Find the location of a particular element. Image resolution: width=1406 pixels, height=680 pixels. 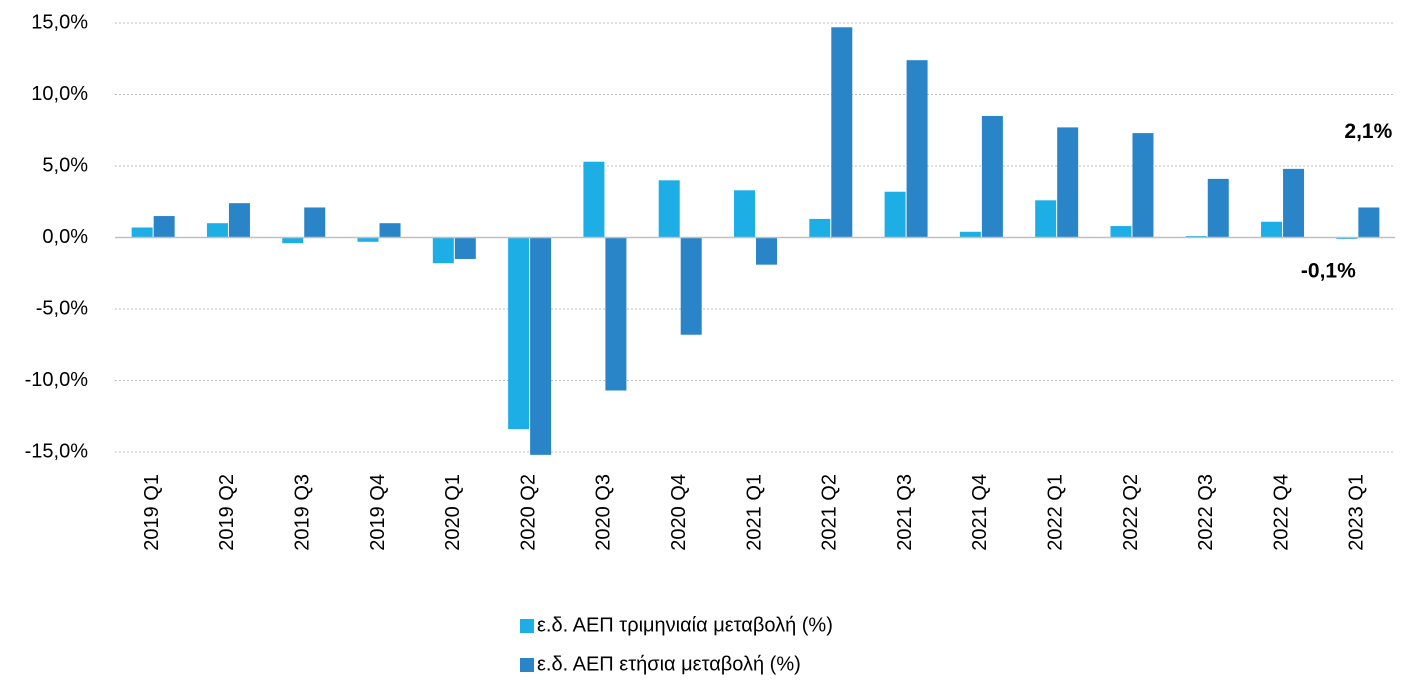

x-tick-label: 2022 Q1 is located at coordinates (1055, 512).